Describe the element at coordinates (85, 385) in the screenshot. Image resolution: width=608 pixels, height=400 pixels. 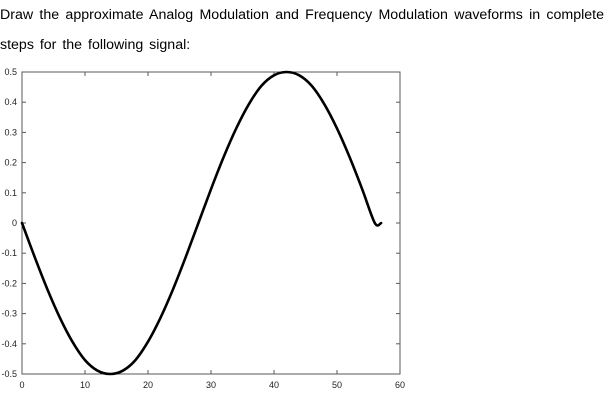
I see `x-tick-label: 10` at that location.